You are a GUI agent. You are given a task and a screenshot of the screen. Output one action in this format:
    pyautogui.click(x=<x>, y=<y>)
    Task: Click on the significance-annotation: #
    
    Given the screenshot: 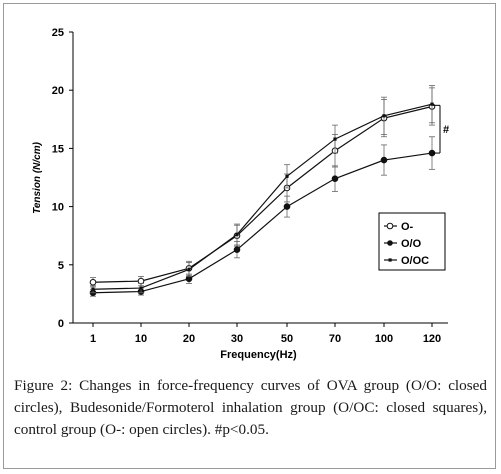 What is the action you would take?
    pyautogui.click(x=446, y=130)
    